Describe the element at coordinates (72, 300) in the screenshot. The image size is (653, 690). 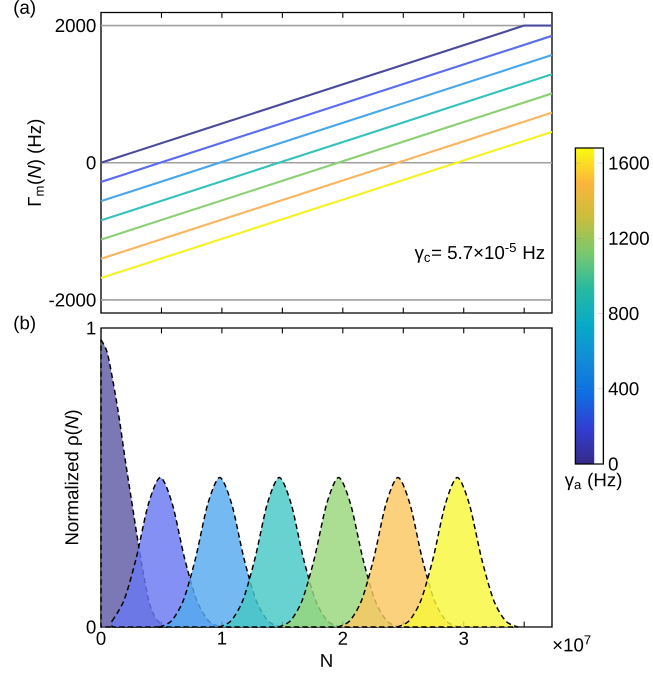
I see `y-tick-label: -2000` at that location.